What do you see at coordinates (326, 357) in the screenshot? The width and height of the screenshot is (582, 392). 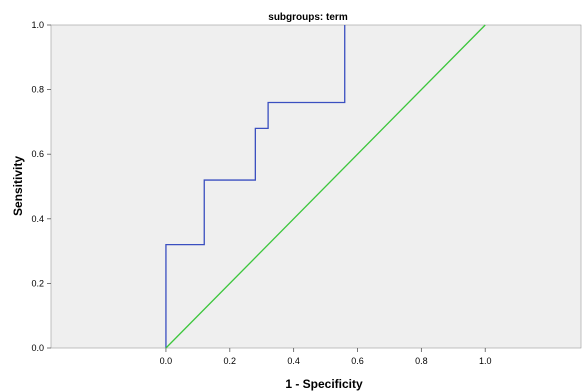 I see `x-axis: 0.0 0.2 0.4 0.6 0.8 1.0` at bounding box center [326, 357].